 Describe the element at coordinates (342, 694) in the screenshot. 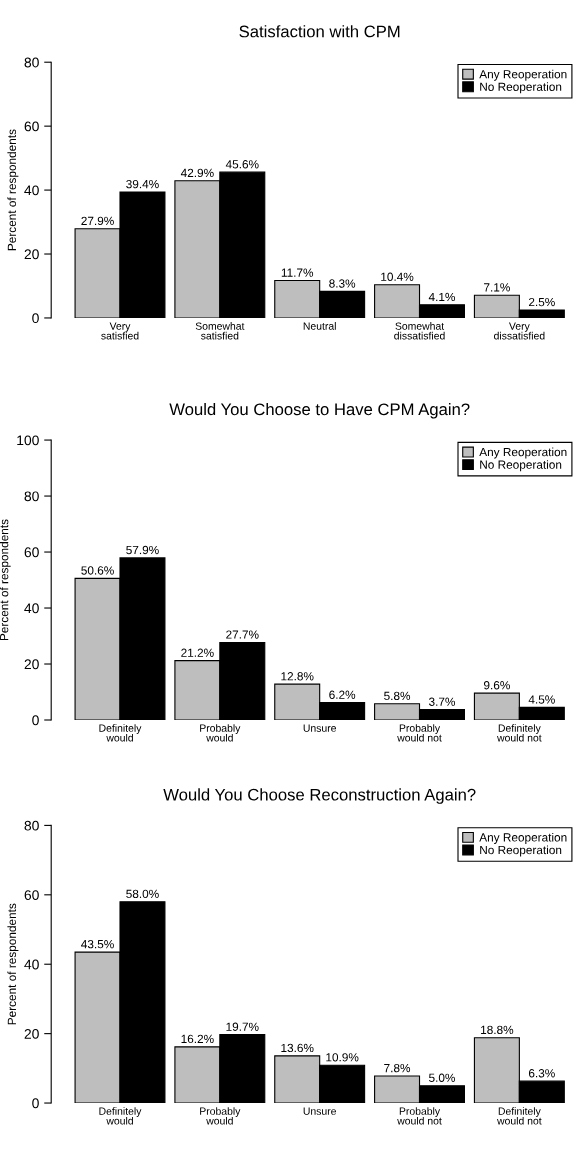

I see `data-label: 6.2%` at that location.